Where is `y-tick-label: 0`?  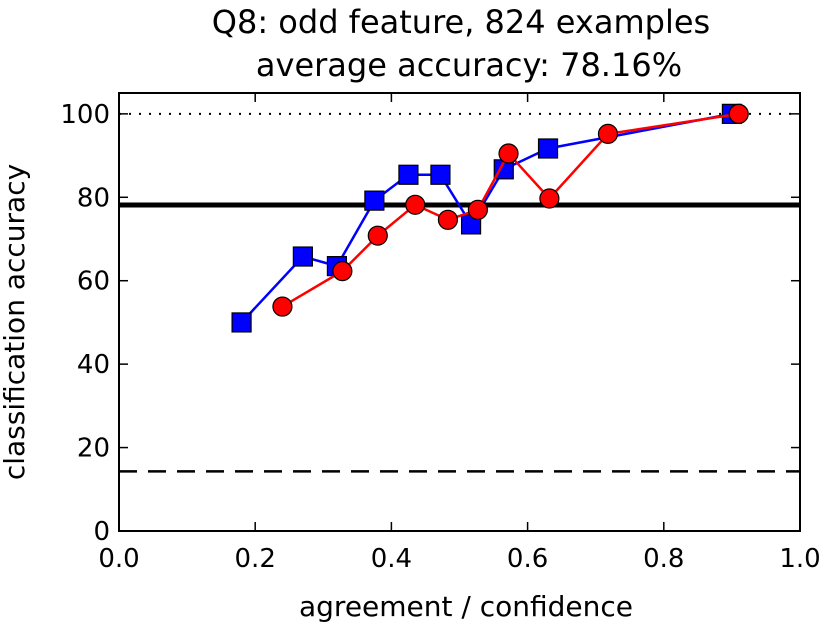
y-tick-label: 0 is located at coordinates (101, 532).